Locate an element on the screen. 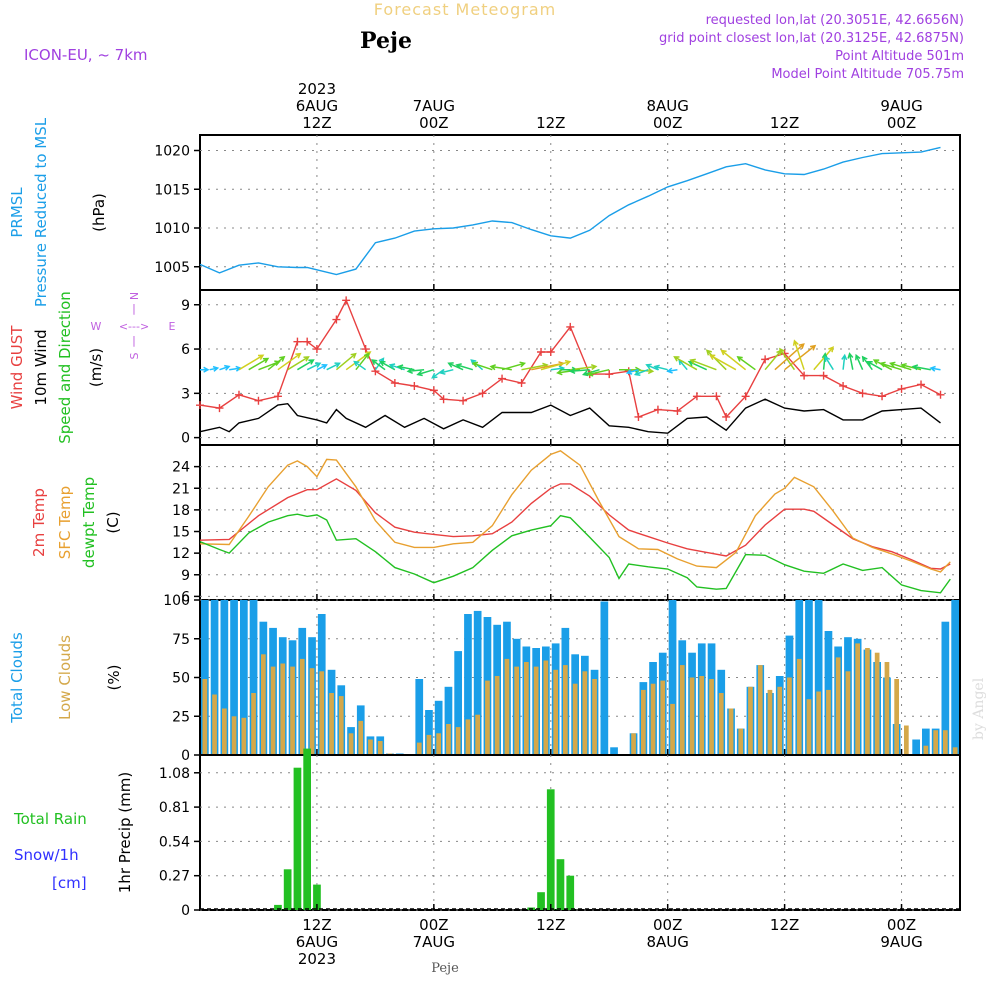 This screenshot has width=1000, height=1004. temperature-ytick-label: 15 is located at coordinates (181, 533).